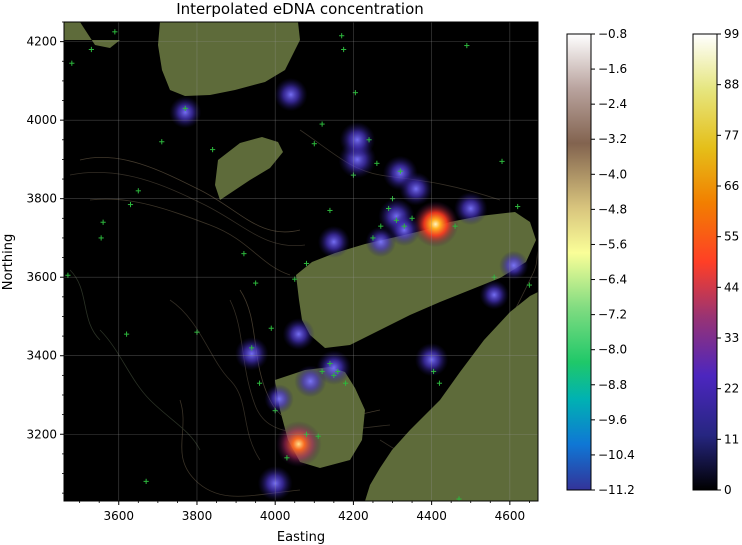 The image size is (742, 545). I want to click on colorbar-bathymetry-scale, so click(579, 262).